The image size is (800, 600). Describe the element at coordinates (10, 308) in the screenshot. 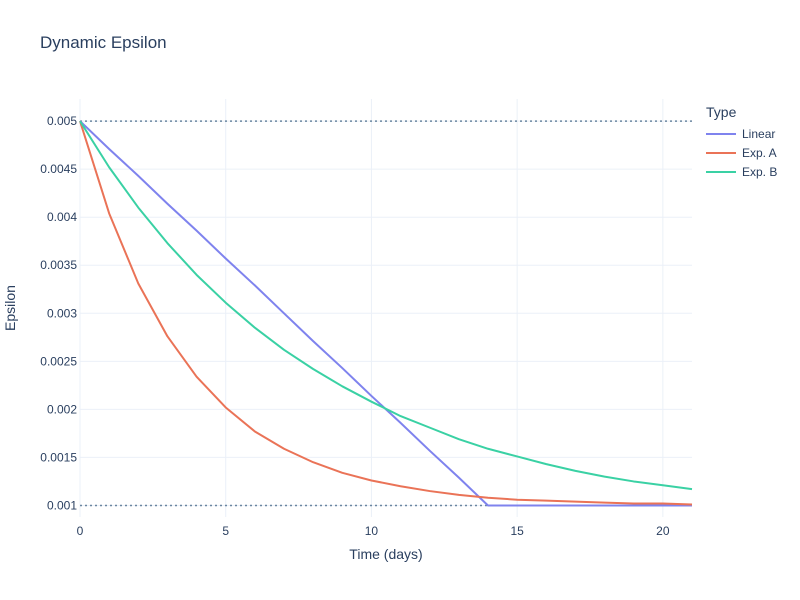

I see `y-axis-label: Epsilon` at that location.